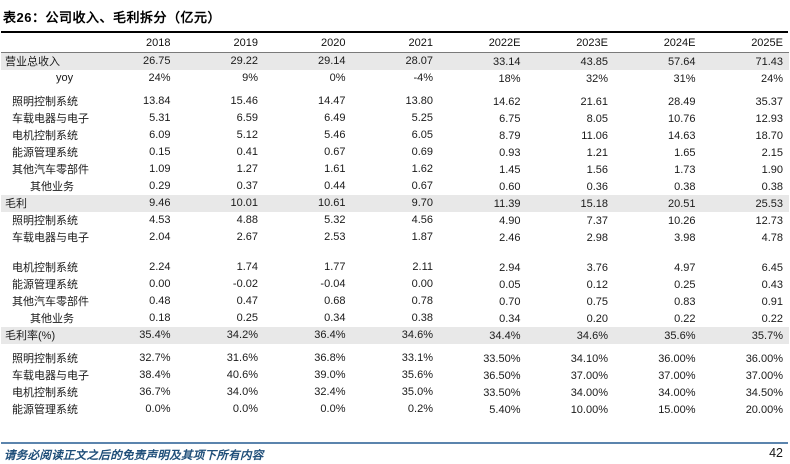 Image resolution: width=790 pixels, height=464 pixels. I want to click on table-cell: 5.32, so click(335, 220).